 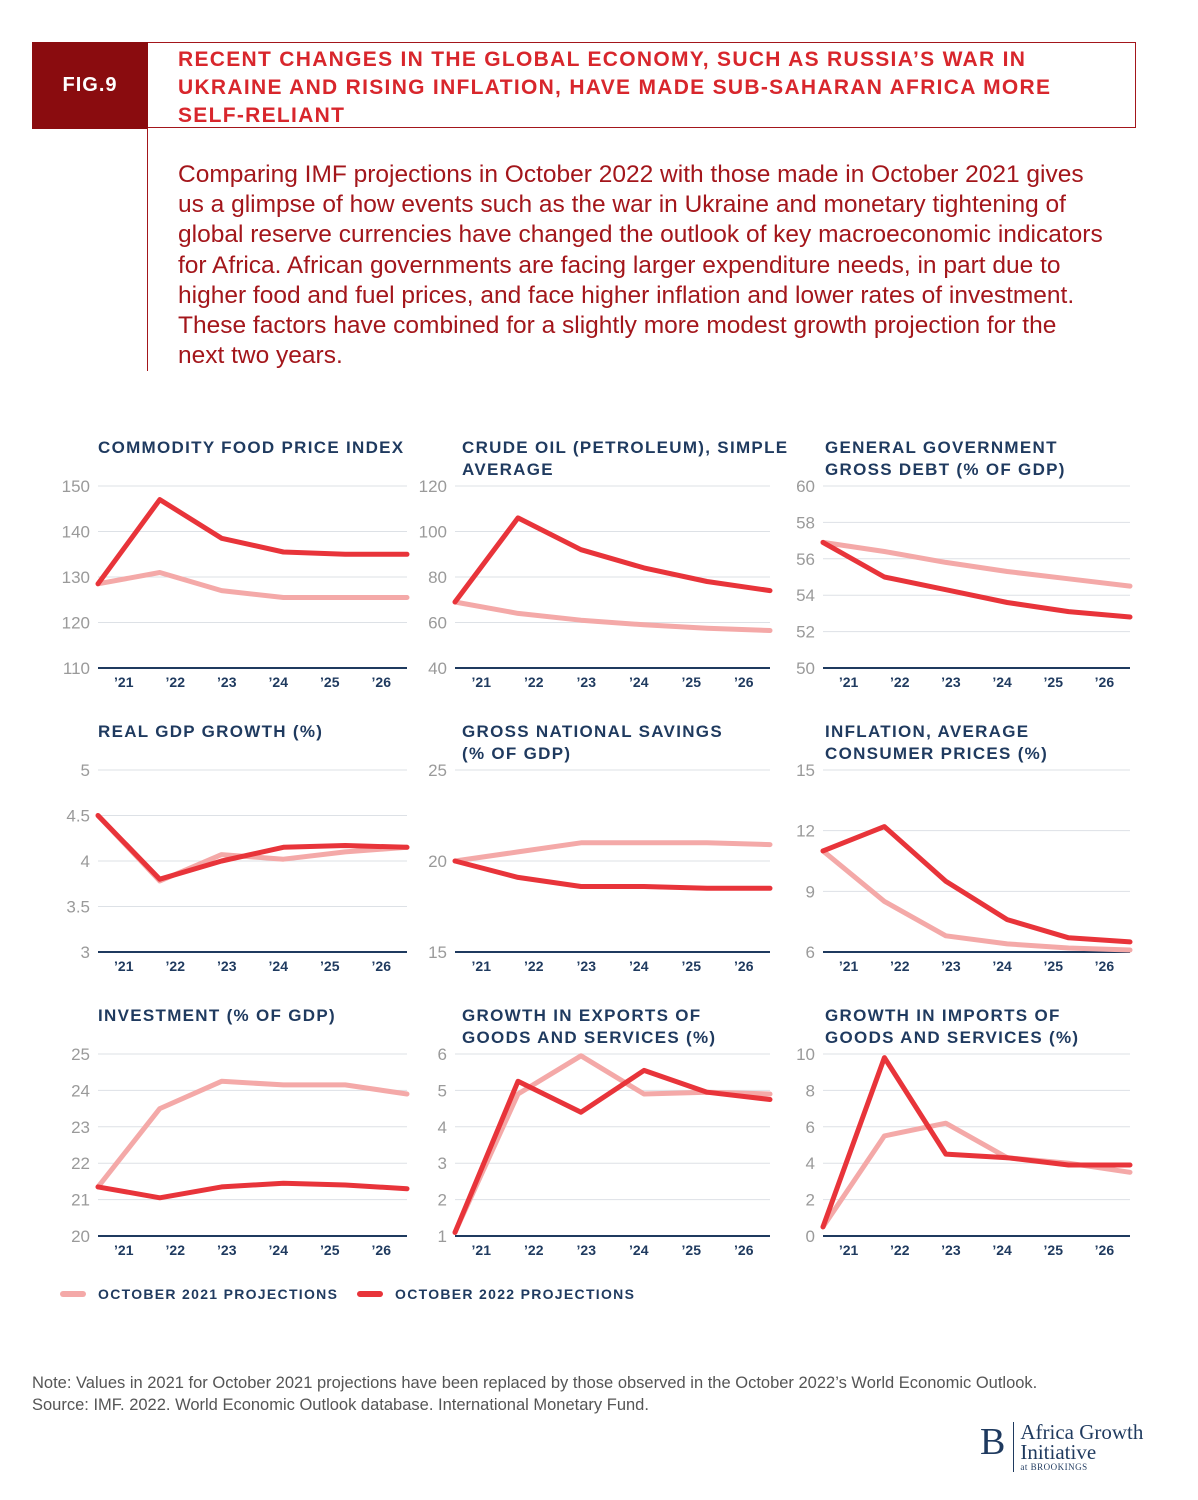 I want to click on brookings-logo: B Africa Growth Initiative at BROOKINGS, so click(x=1061, y=1447).